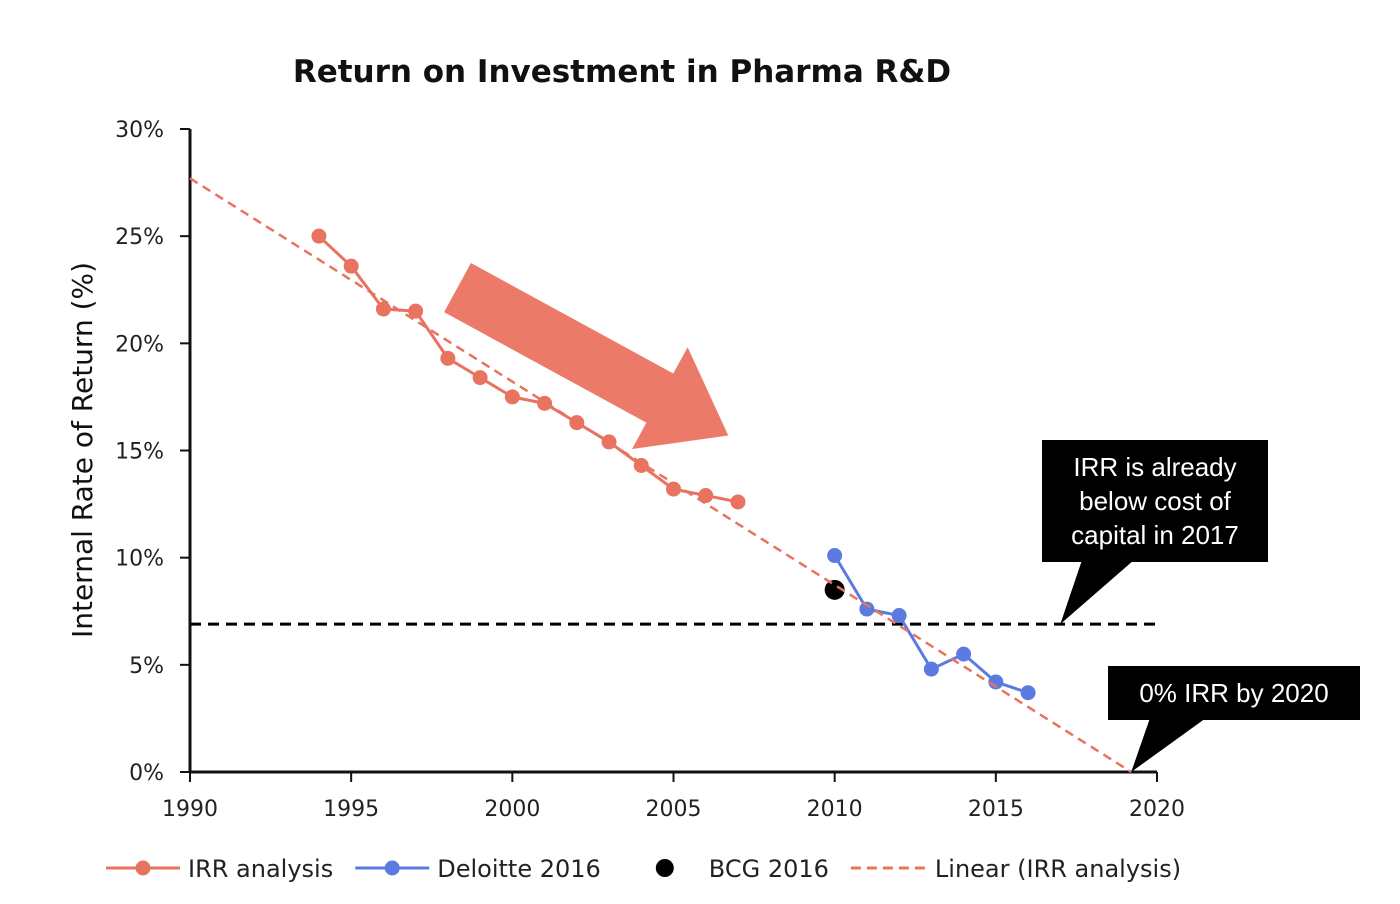 This screenshot has height=904, width=1400. What do you see at coordinates (139, 344) in the screenshot?
I see `y-tick-label: 20%` at bounding box center [139, 344].